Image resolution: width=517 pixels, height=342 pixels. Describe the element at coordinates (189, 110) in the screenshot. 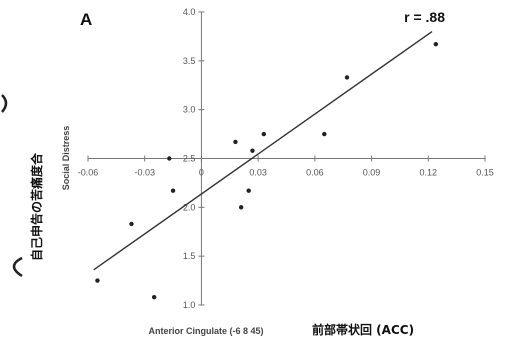

I see `y-tick-label: 3.0` at that location.